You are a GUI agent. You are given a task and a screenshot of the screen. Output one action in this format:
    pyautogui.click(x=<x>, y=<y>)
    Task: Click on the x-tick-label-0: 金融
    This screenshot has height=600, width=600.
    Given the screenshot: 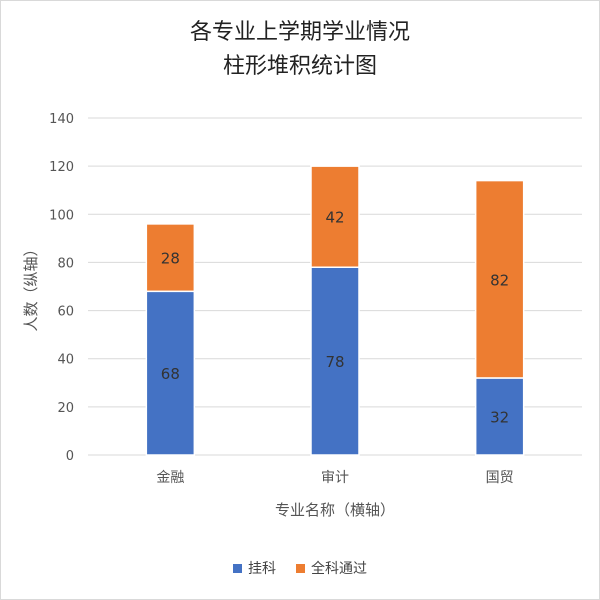 What is the action you would take?
    pyautogui.click(x=170, y=478)
    